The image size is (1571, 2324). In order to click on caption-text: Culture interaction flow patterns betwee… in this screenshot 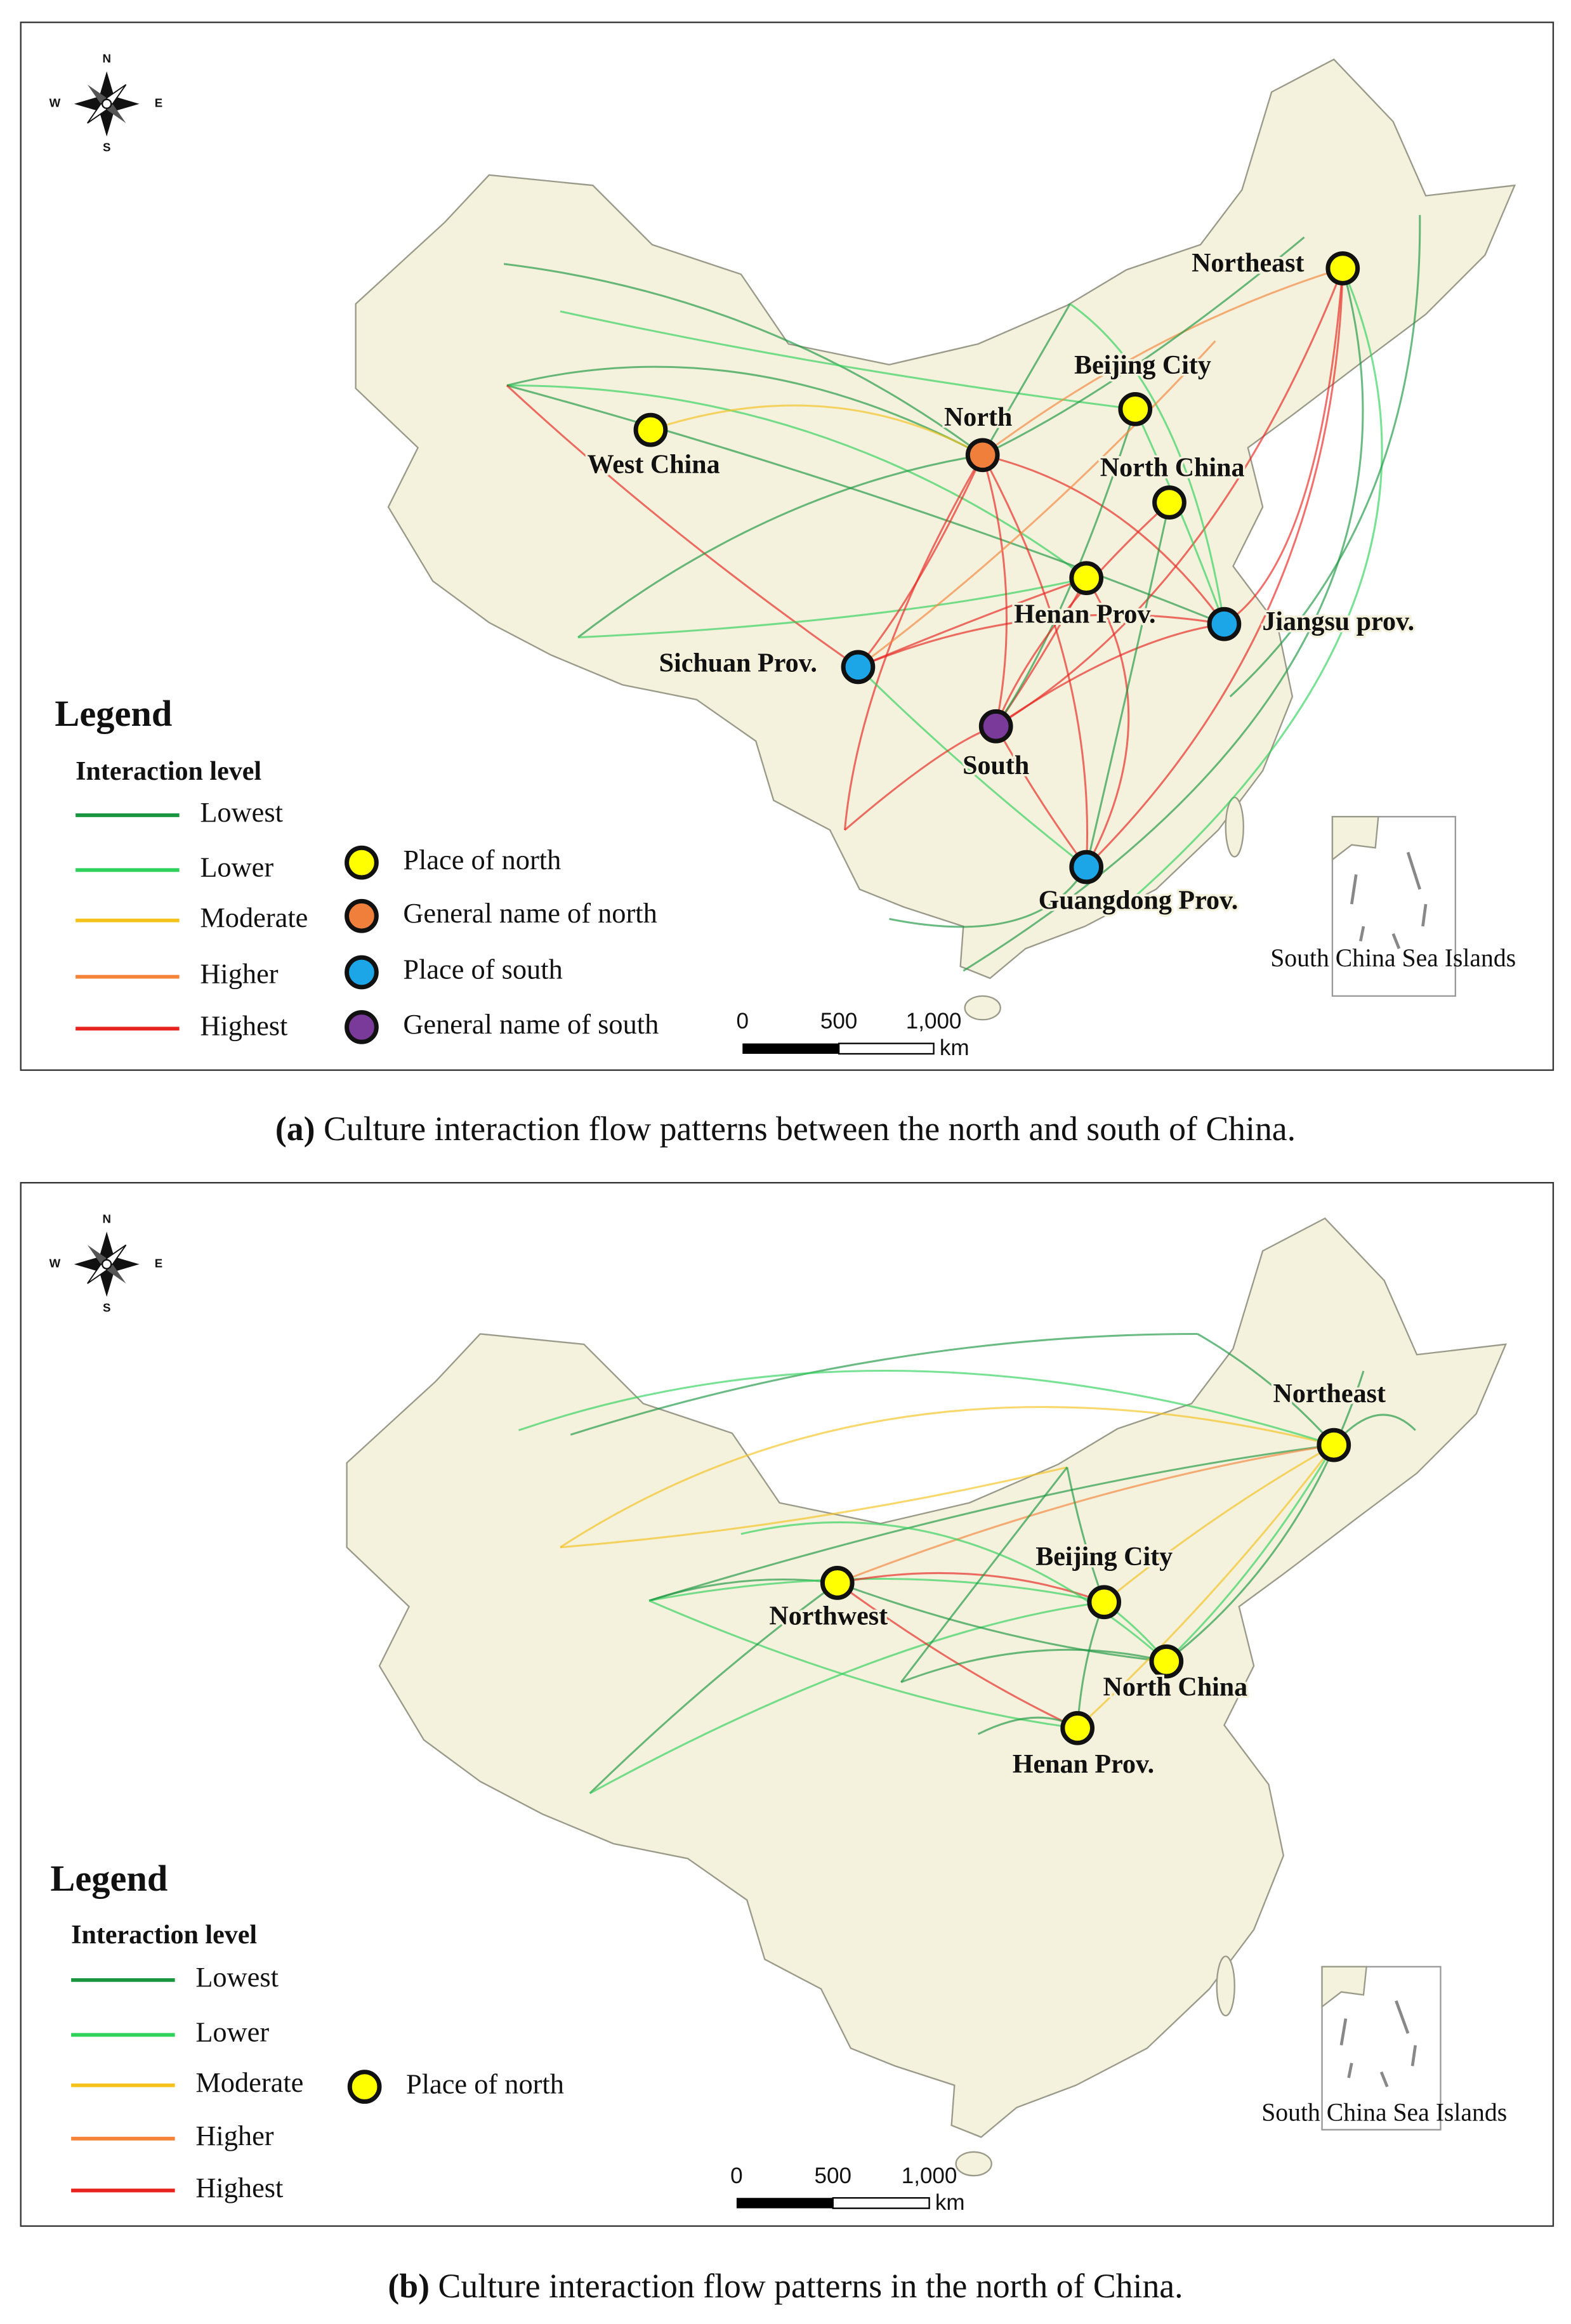, I will do `click(810, 1129)`.